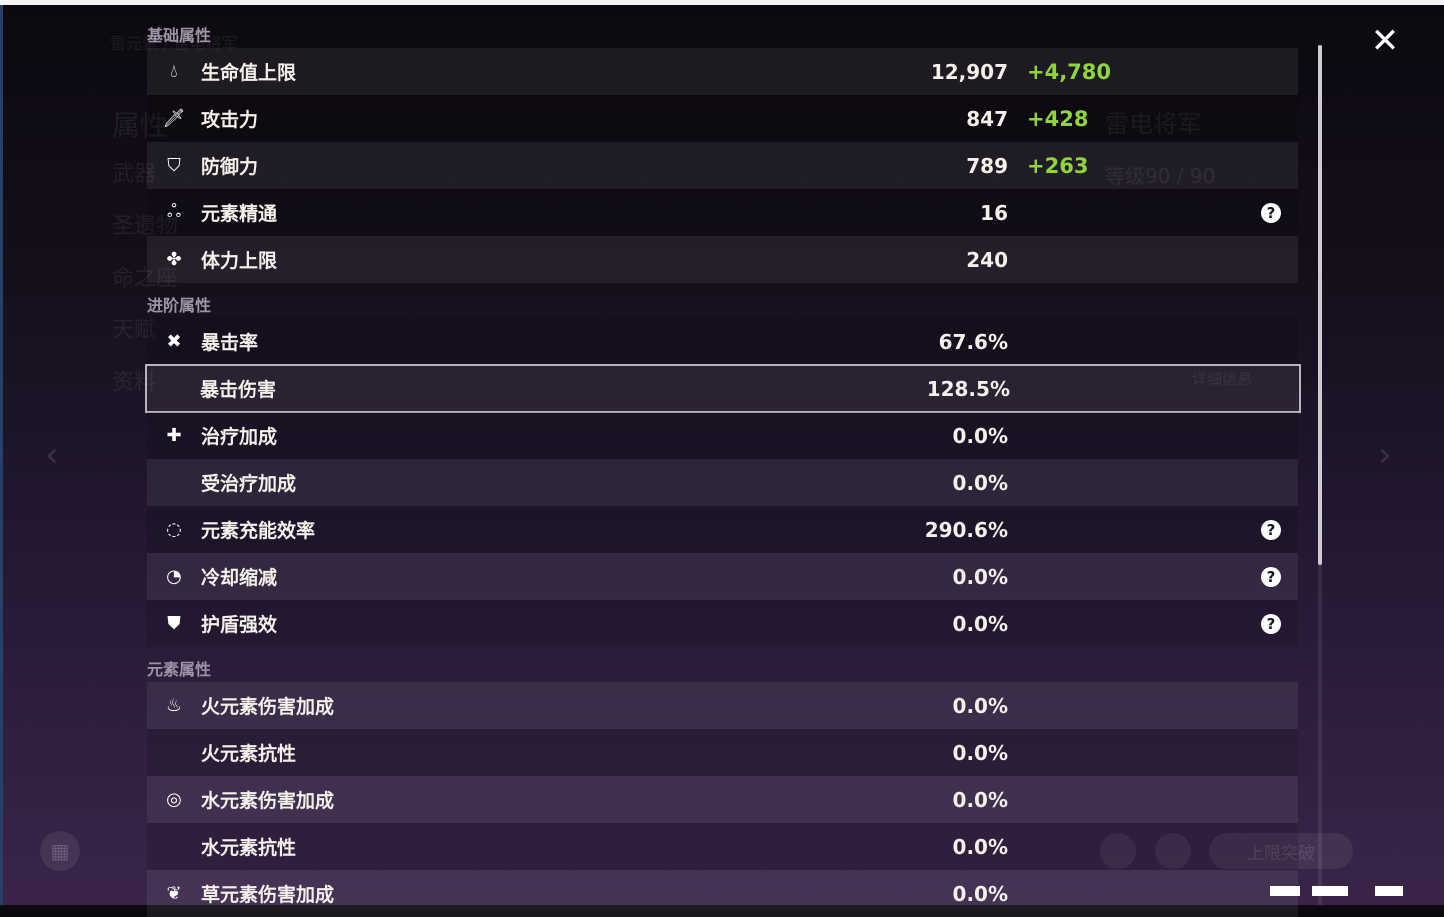 The image size is (1444, 917). I want to click on close-icon: ✕, so click(1385, 41).